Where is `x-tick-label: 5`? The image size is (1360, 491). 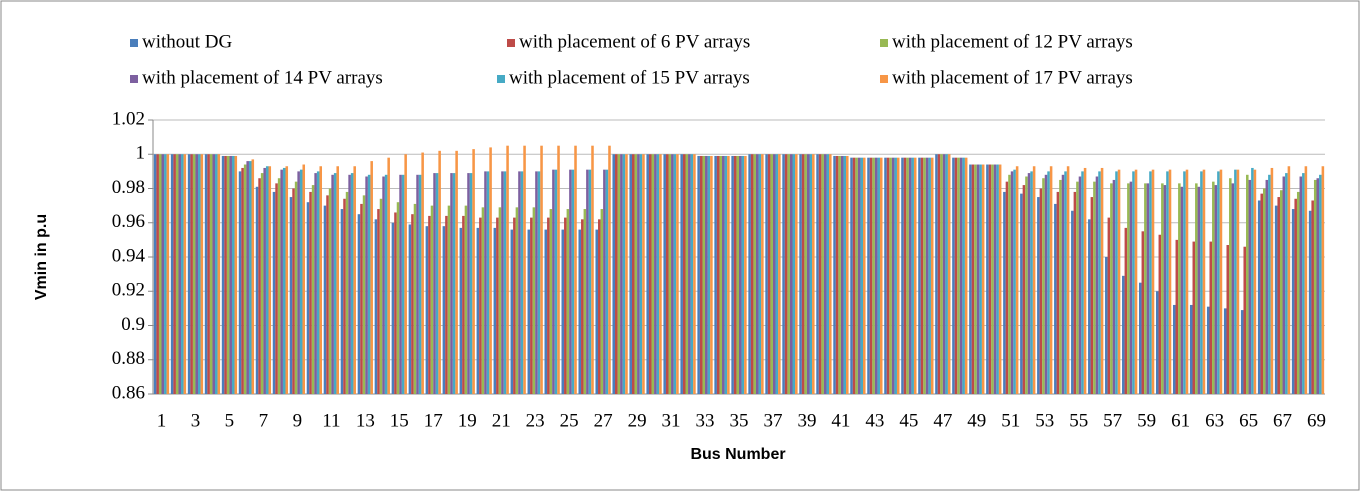 x-tick-label: 5 is located at coordinates (230, 420).